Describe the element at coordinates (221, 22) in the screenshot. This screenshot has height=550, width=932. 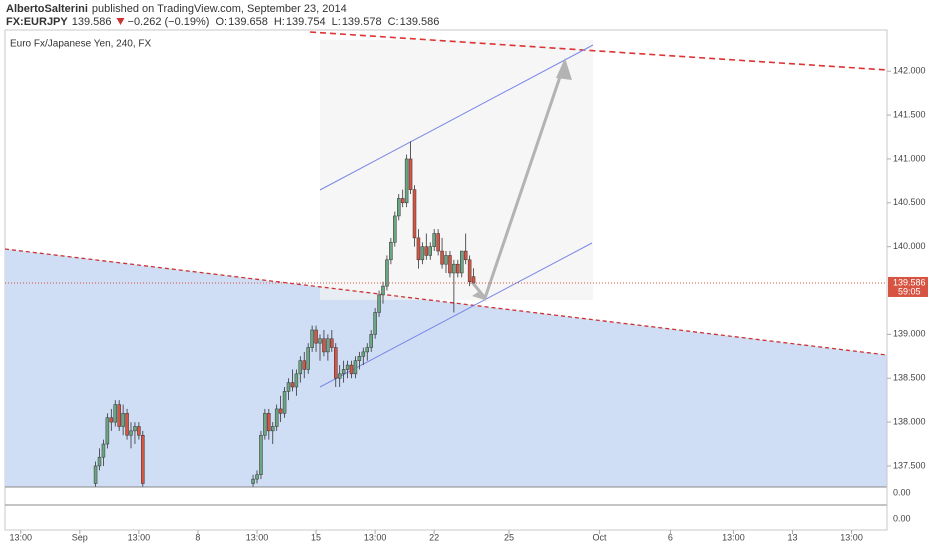
I see `ohlc-label: O:` at that location.